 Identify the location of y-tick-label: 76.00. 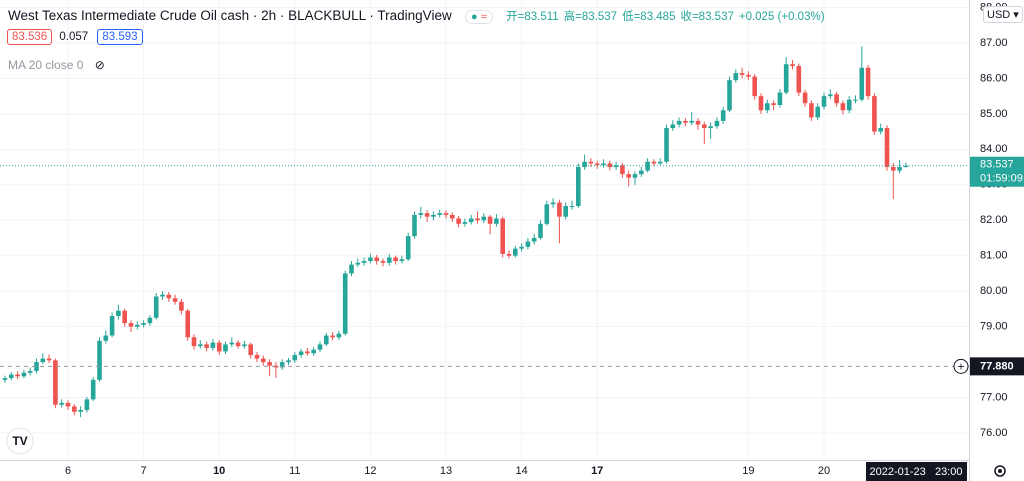
(994, 433).